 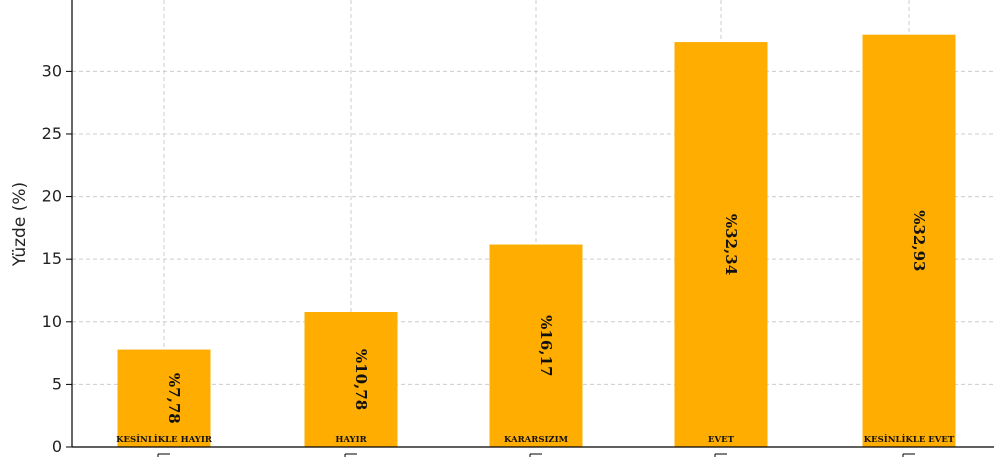 What do you see at coordinates (351, 440) in the screenshot?
I see `category-label: HAYIR` at bounding box center [351, 440].